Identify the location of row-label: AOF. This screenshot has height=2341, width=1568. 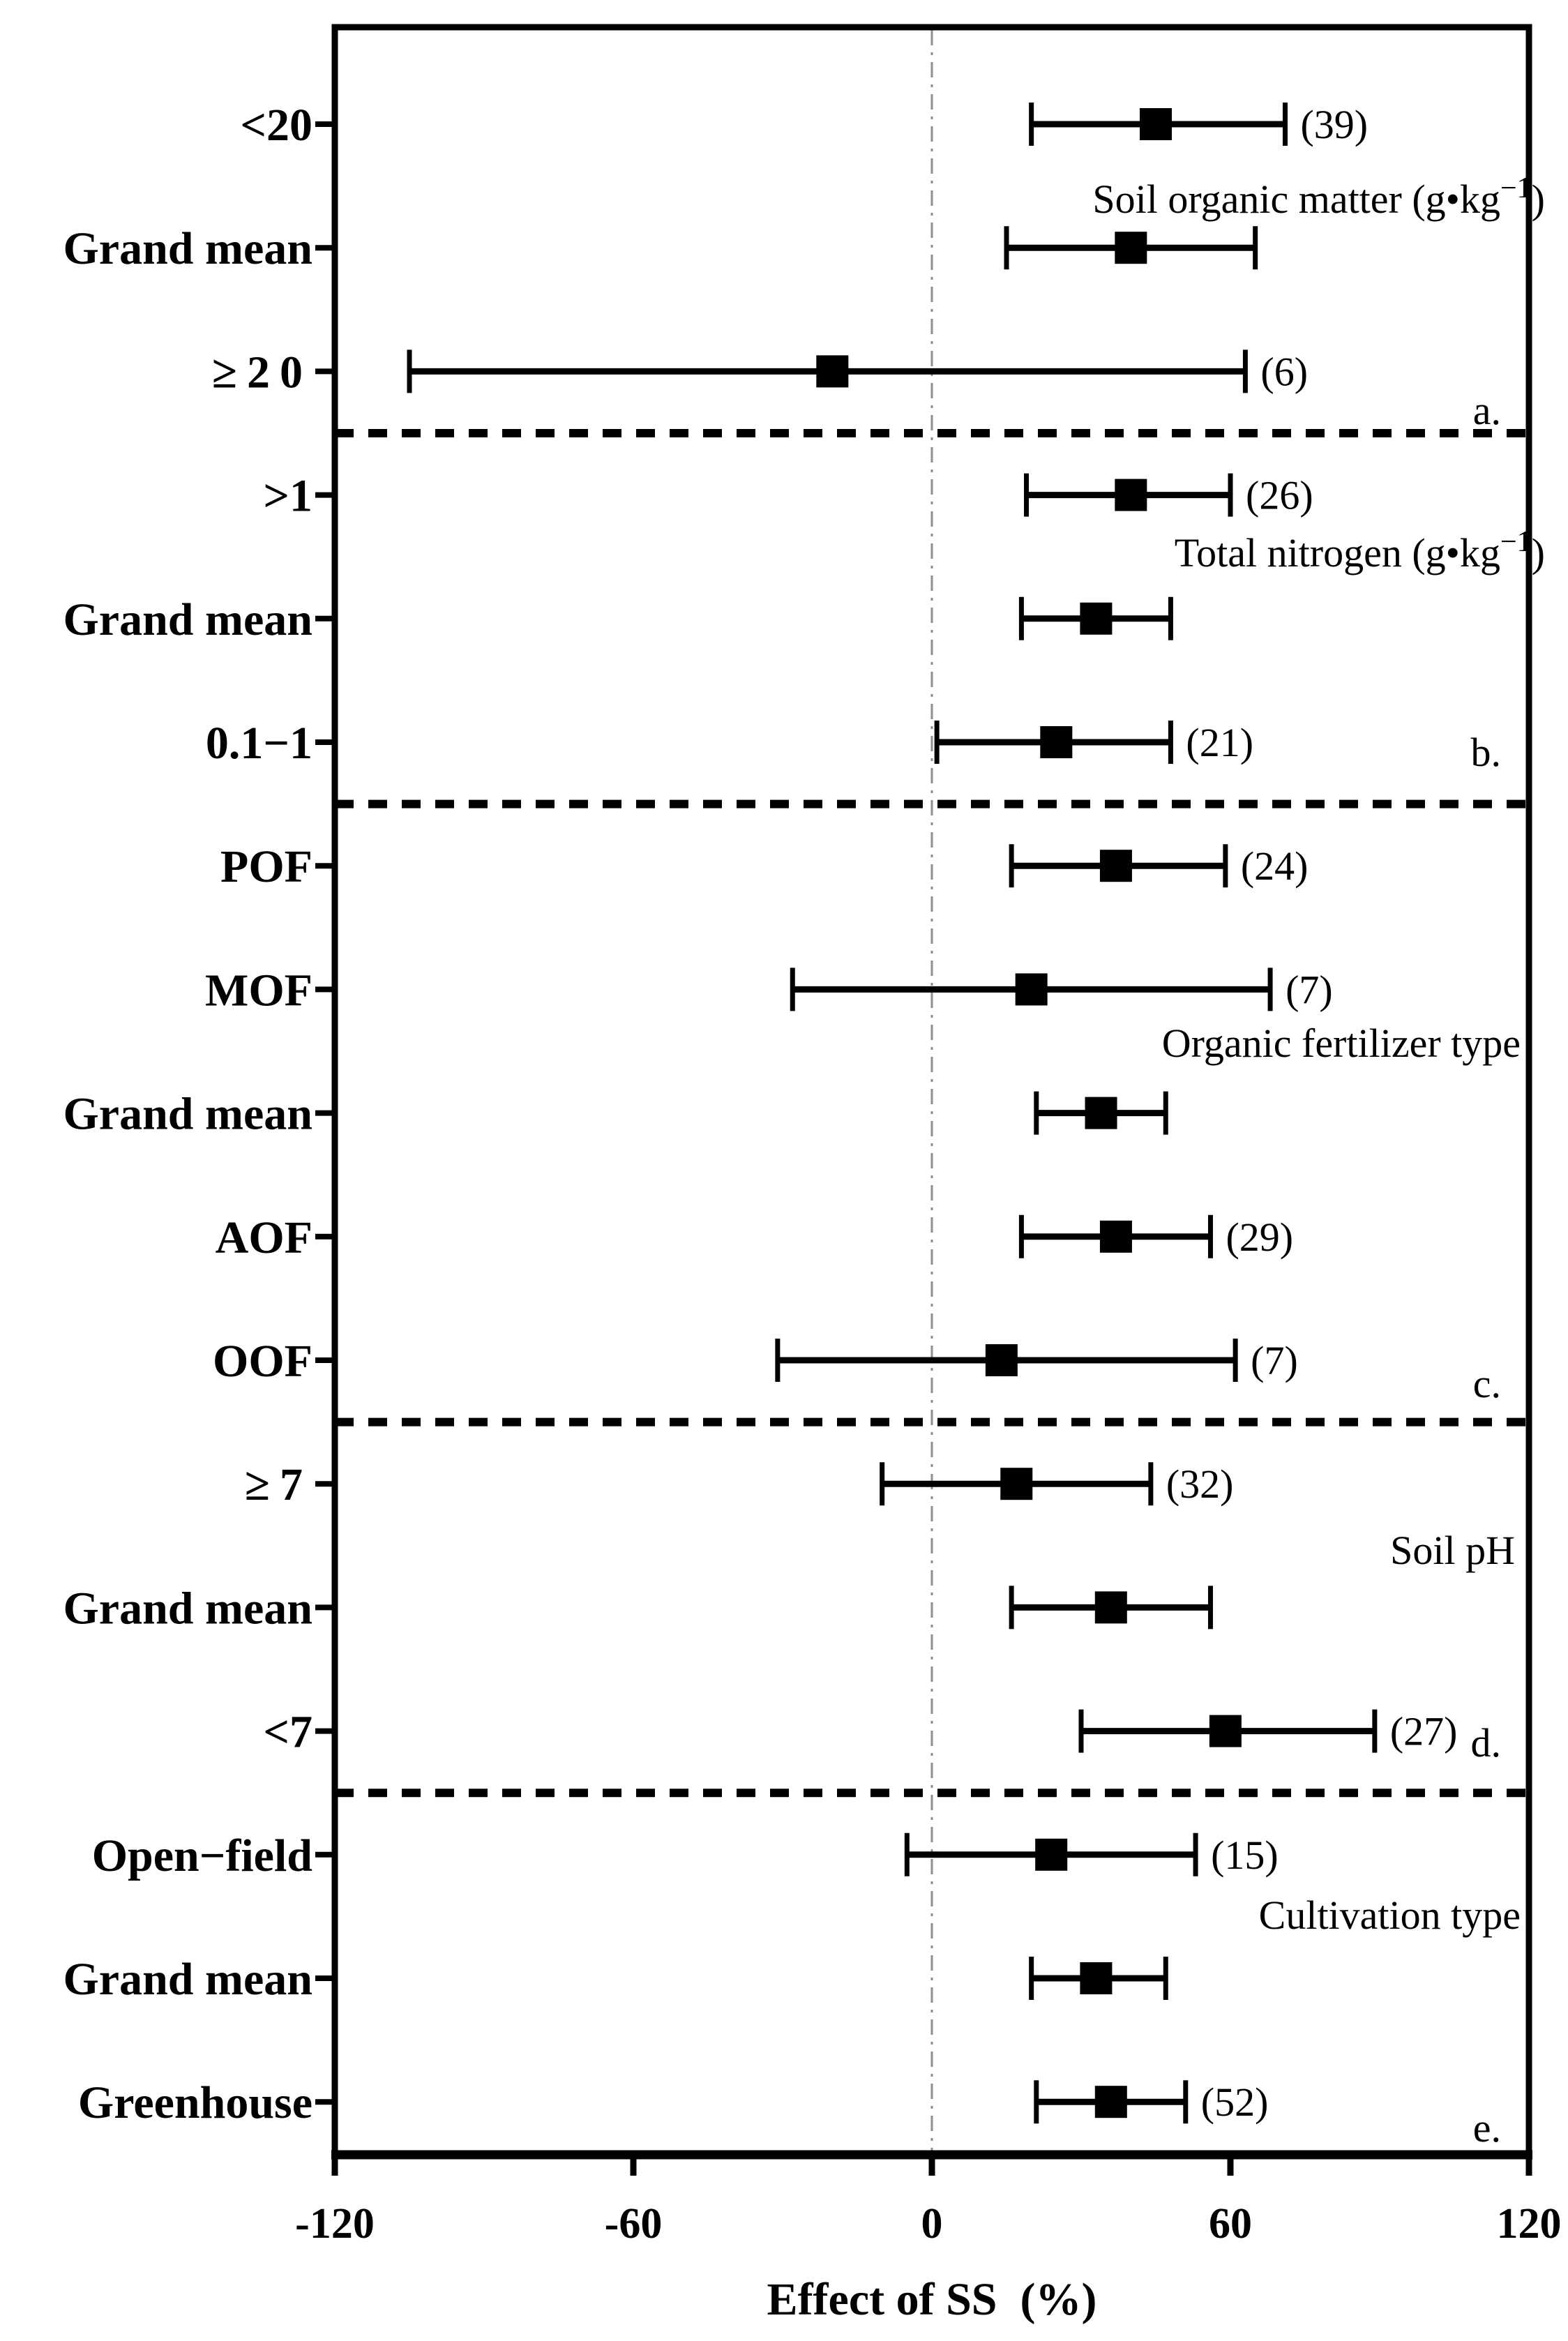
(264, 1238).